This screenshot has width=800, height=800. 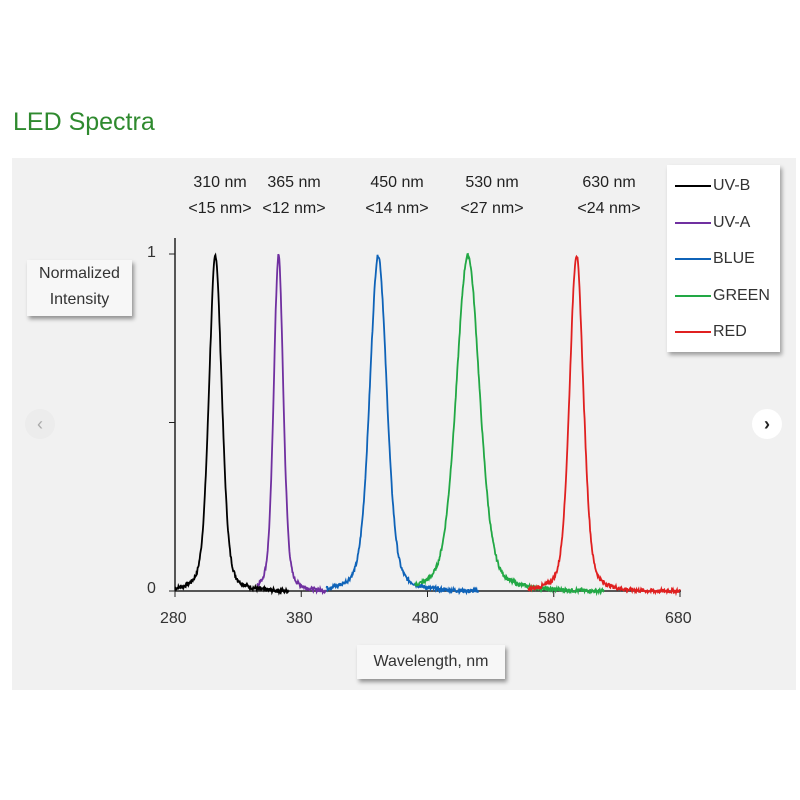 What do you see at coordinates (712, 223) in the screenshot?
I see `legend-item-uv-a: UV-A` at bounding box center [712, 223].